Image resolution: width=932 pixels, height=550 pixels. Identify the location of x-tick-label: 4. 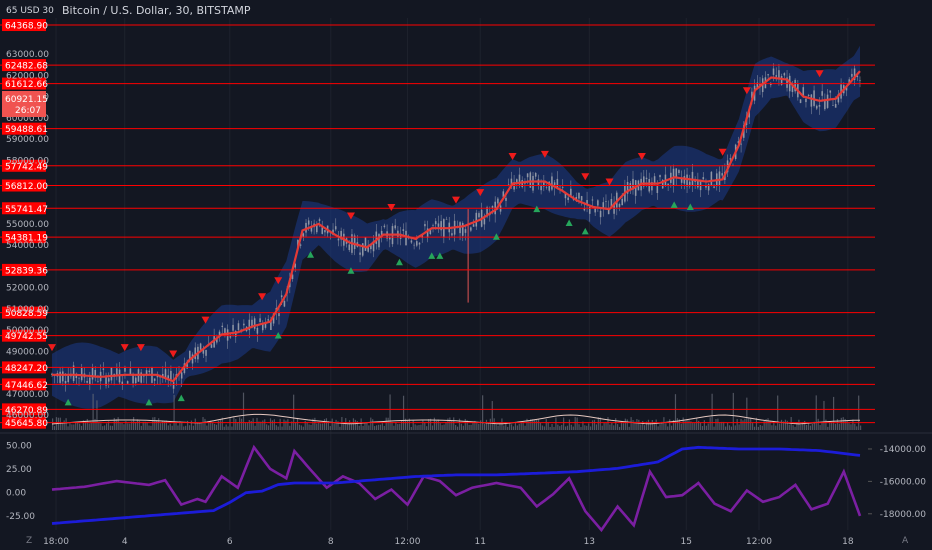
(125, 542).